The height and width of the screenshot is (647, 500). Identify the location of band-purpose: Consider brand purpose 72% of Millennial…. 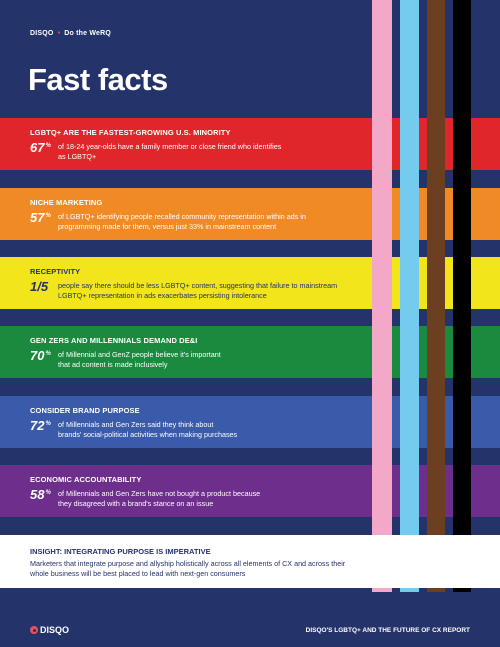
(250, 422).